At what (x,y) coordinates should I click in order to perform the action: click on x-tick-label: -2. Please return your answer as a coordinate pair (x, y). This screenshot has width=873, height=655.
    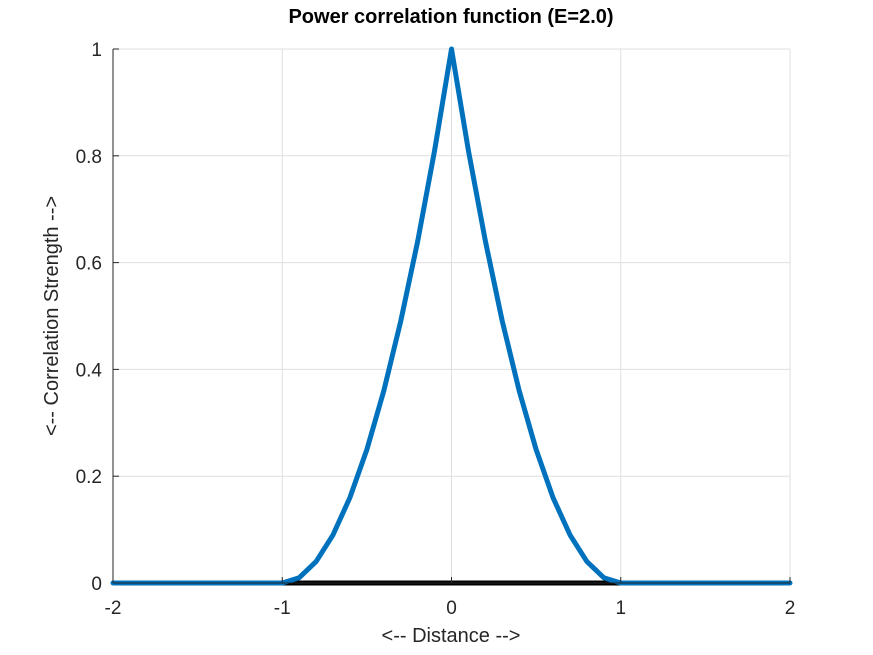
    Looking at the image, I should click on (113, 608).